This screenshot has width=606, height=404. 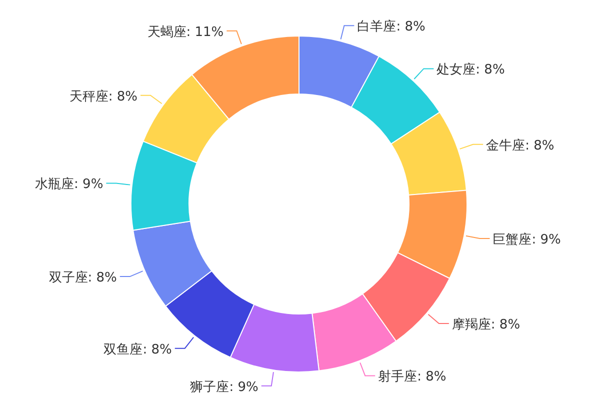 What do you see at coordinates (185, 32) in the screenshot?
I see `slice-label: 天蝎座: 11%` at bounding box center [185, 32].